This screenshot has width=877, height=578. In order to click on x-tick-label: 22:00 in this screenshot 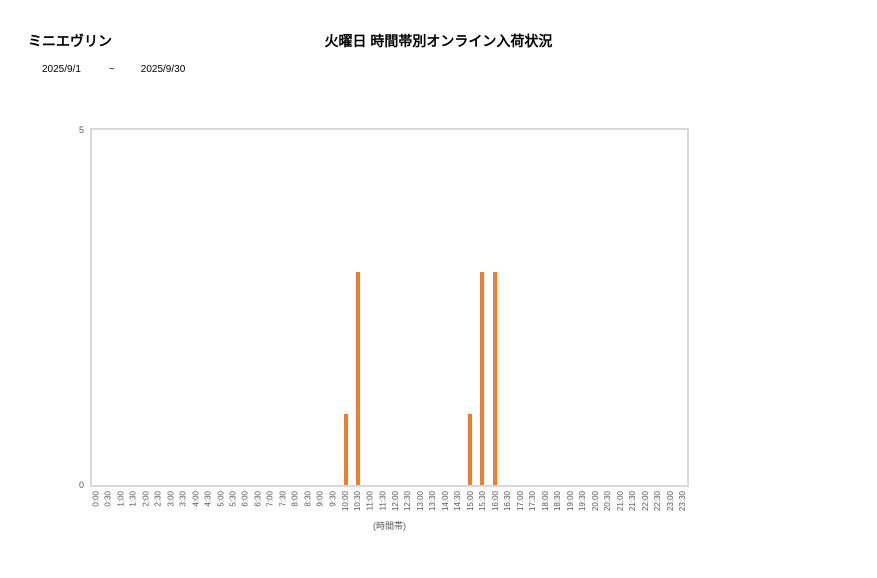, I will do `click(645, 501)`.